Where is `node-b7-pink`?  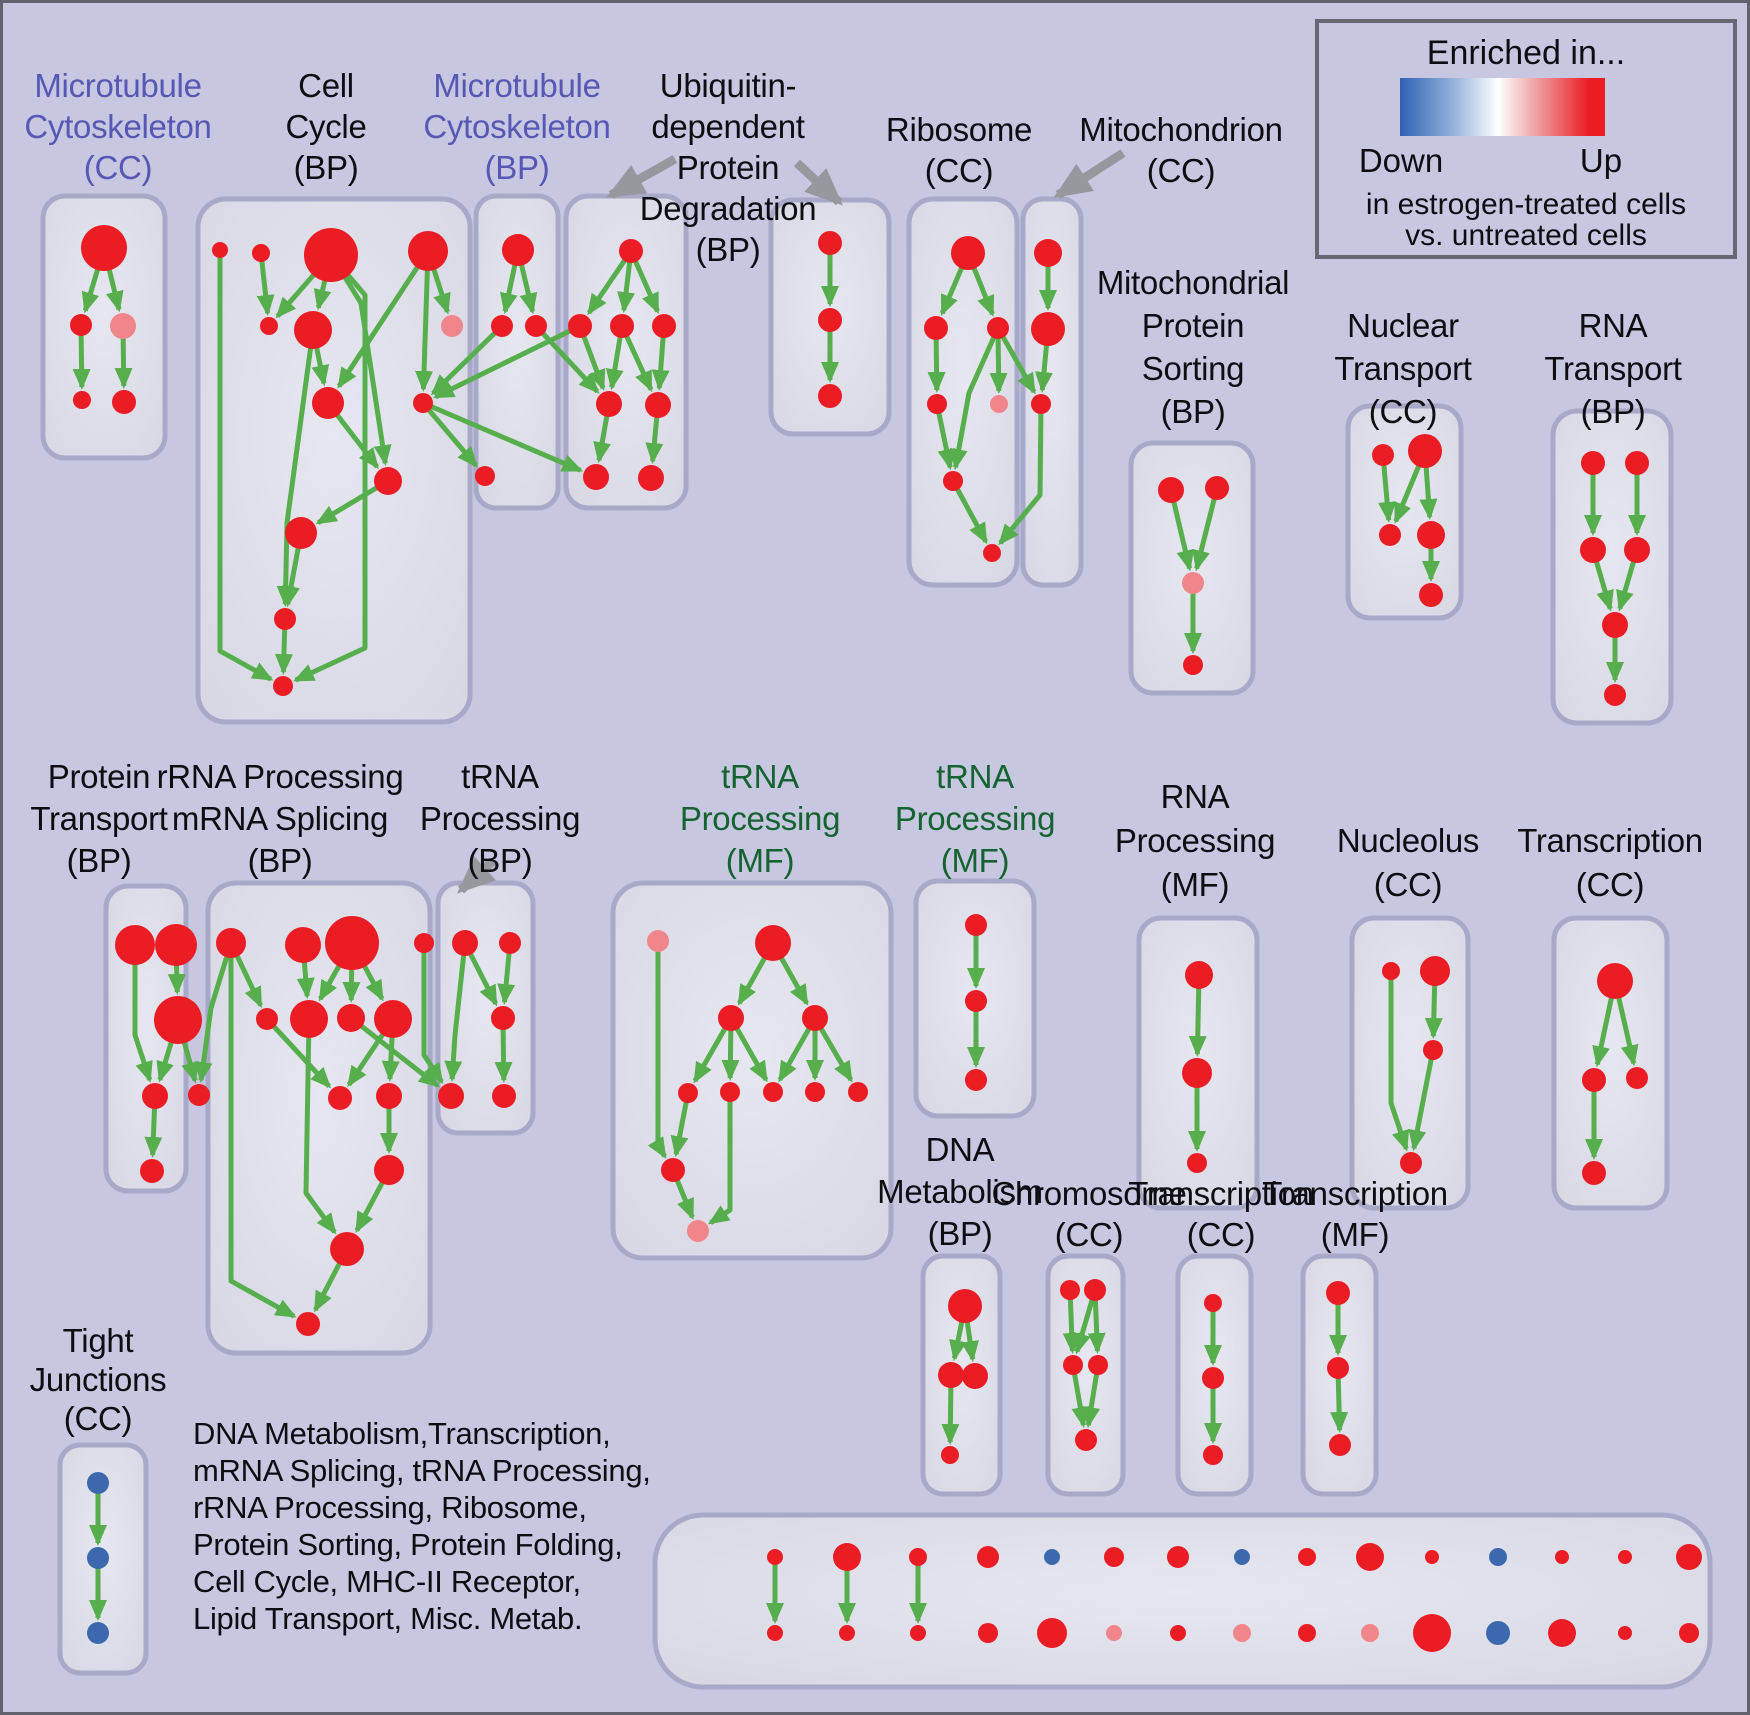
node-b7-pink is located at coordinates (452, 326).